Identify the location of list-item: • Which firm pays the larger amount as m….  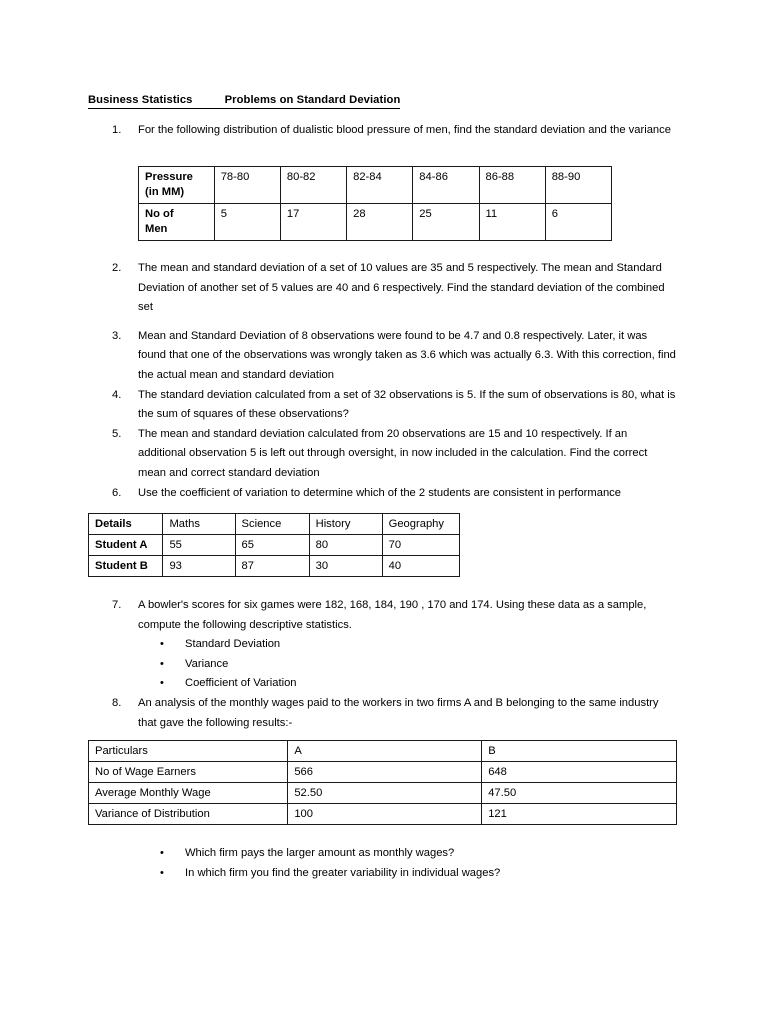
(415, 854).